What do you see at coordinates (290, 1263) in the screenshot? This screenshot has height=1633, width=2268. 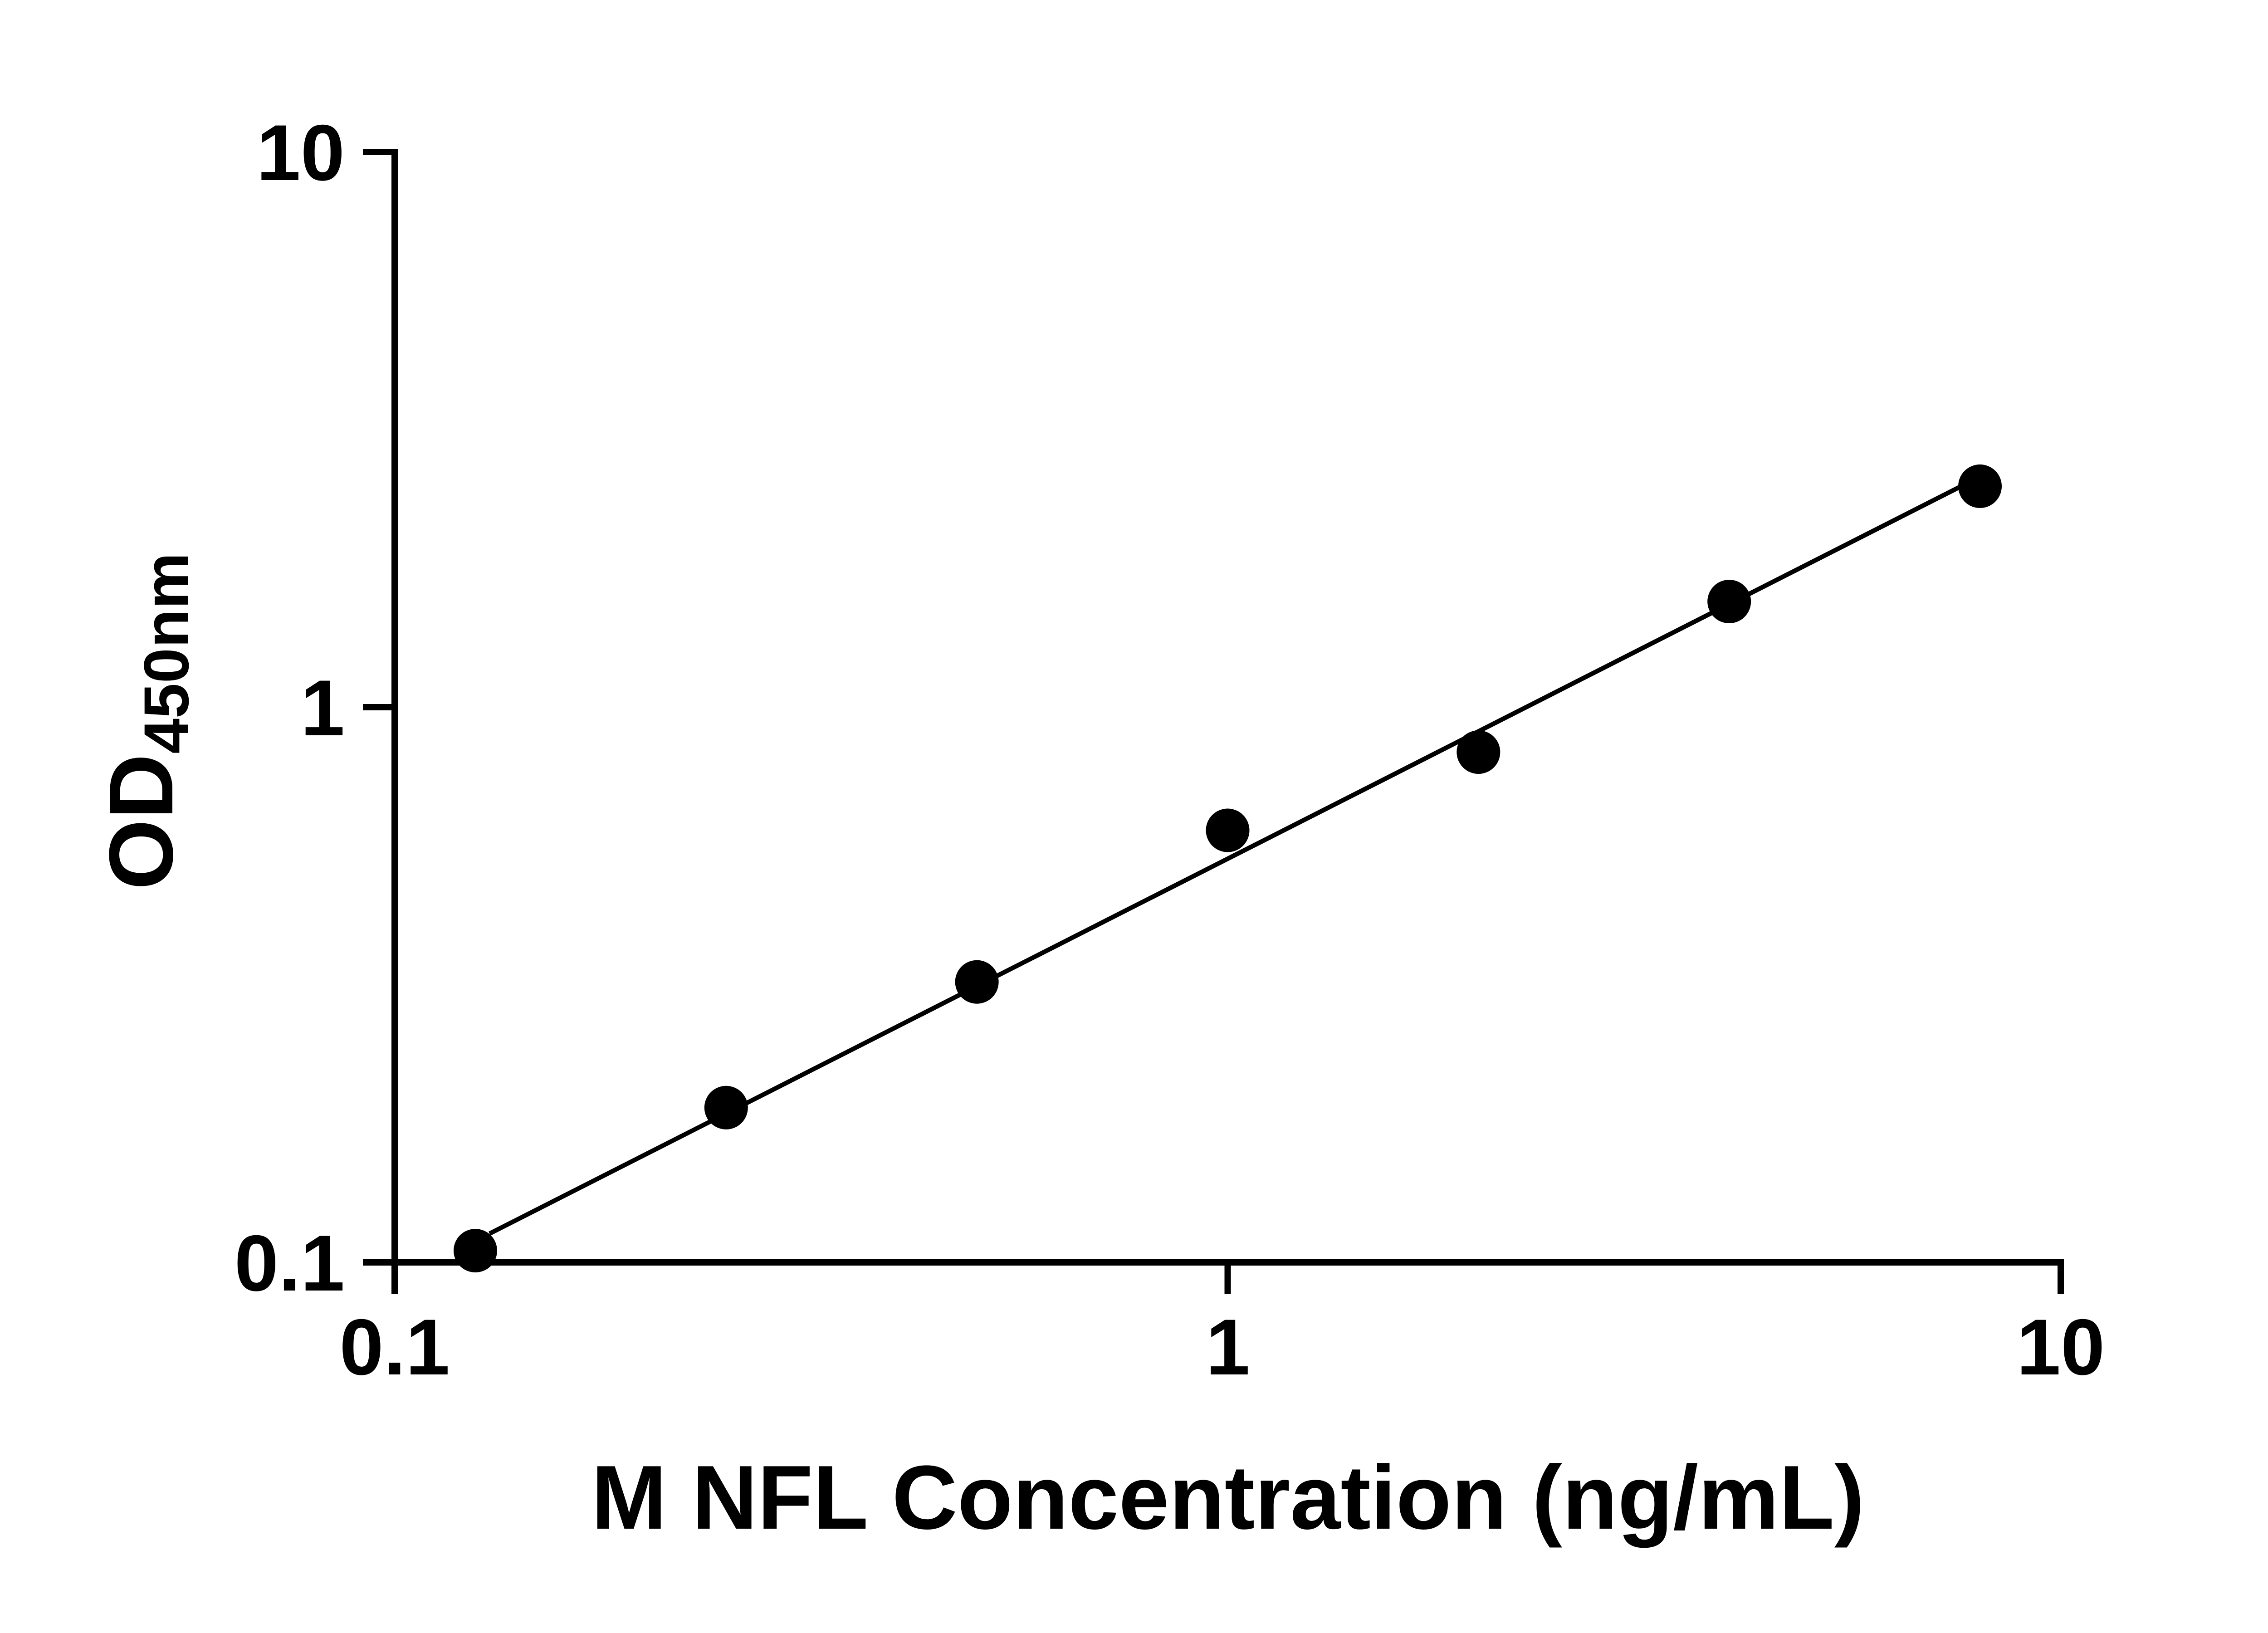 I see `y-tick-label-0-1: 0.1` at bounding box center [290, 1263].